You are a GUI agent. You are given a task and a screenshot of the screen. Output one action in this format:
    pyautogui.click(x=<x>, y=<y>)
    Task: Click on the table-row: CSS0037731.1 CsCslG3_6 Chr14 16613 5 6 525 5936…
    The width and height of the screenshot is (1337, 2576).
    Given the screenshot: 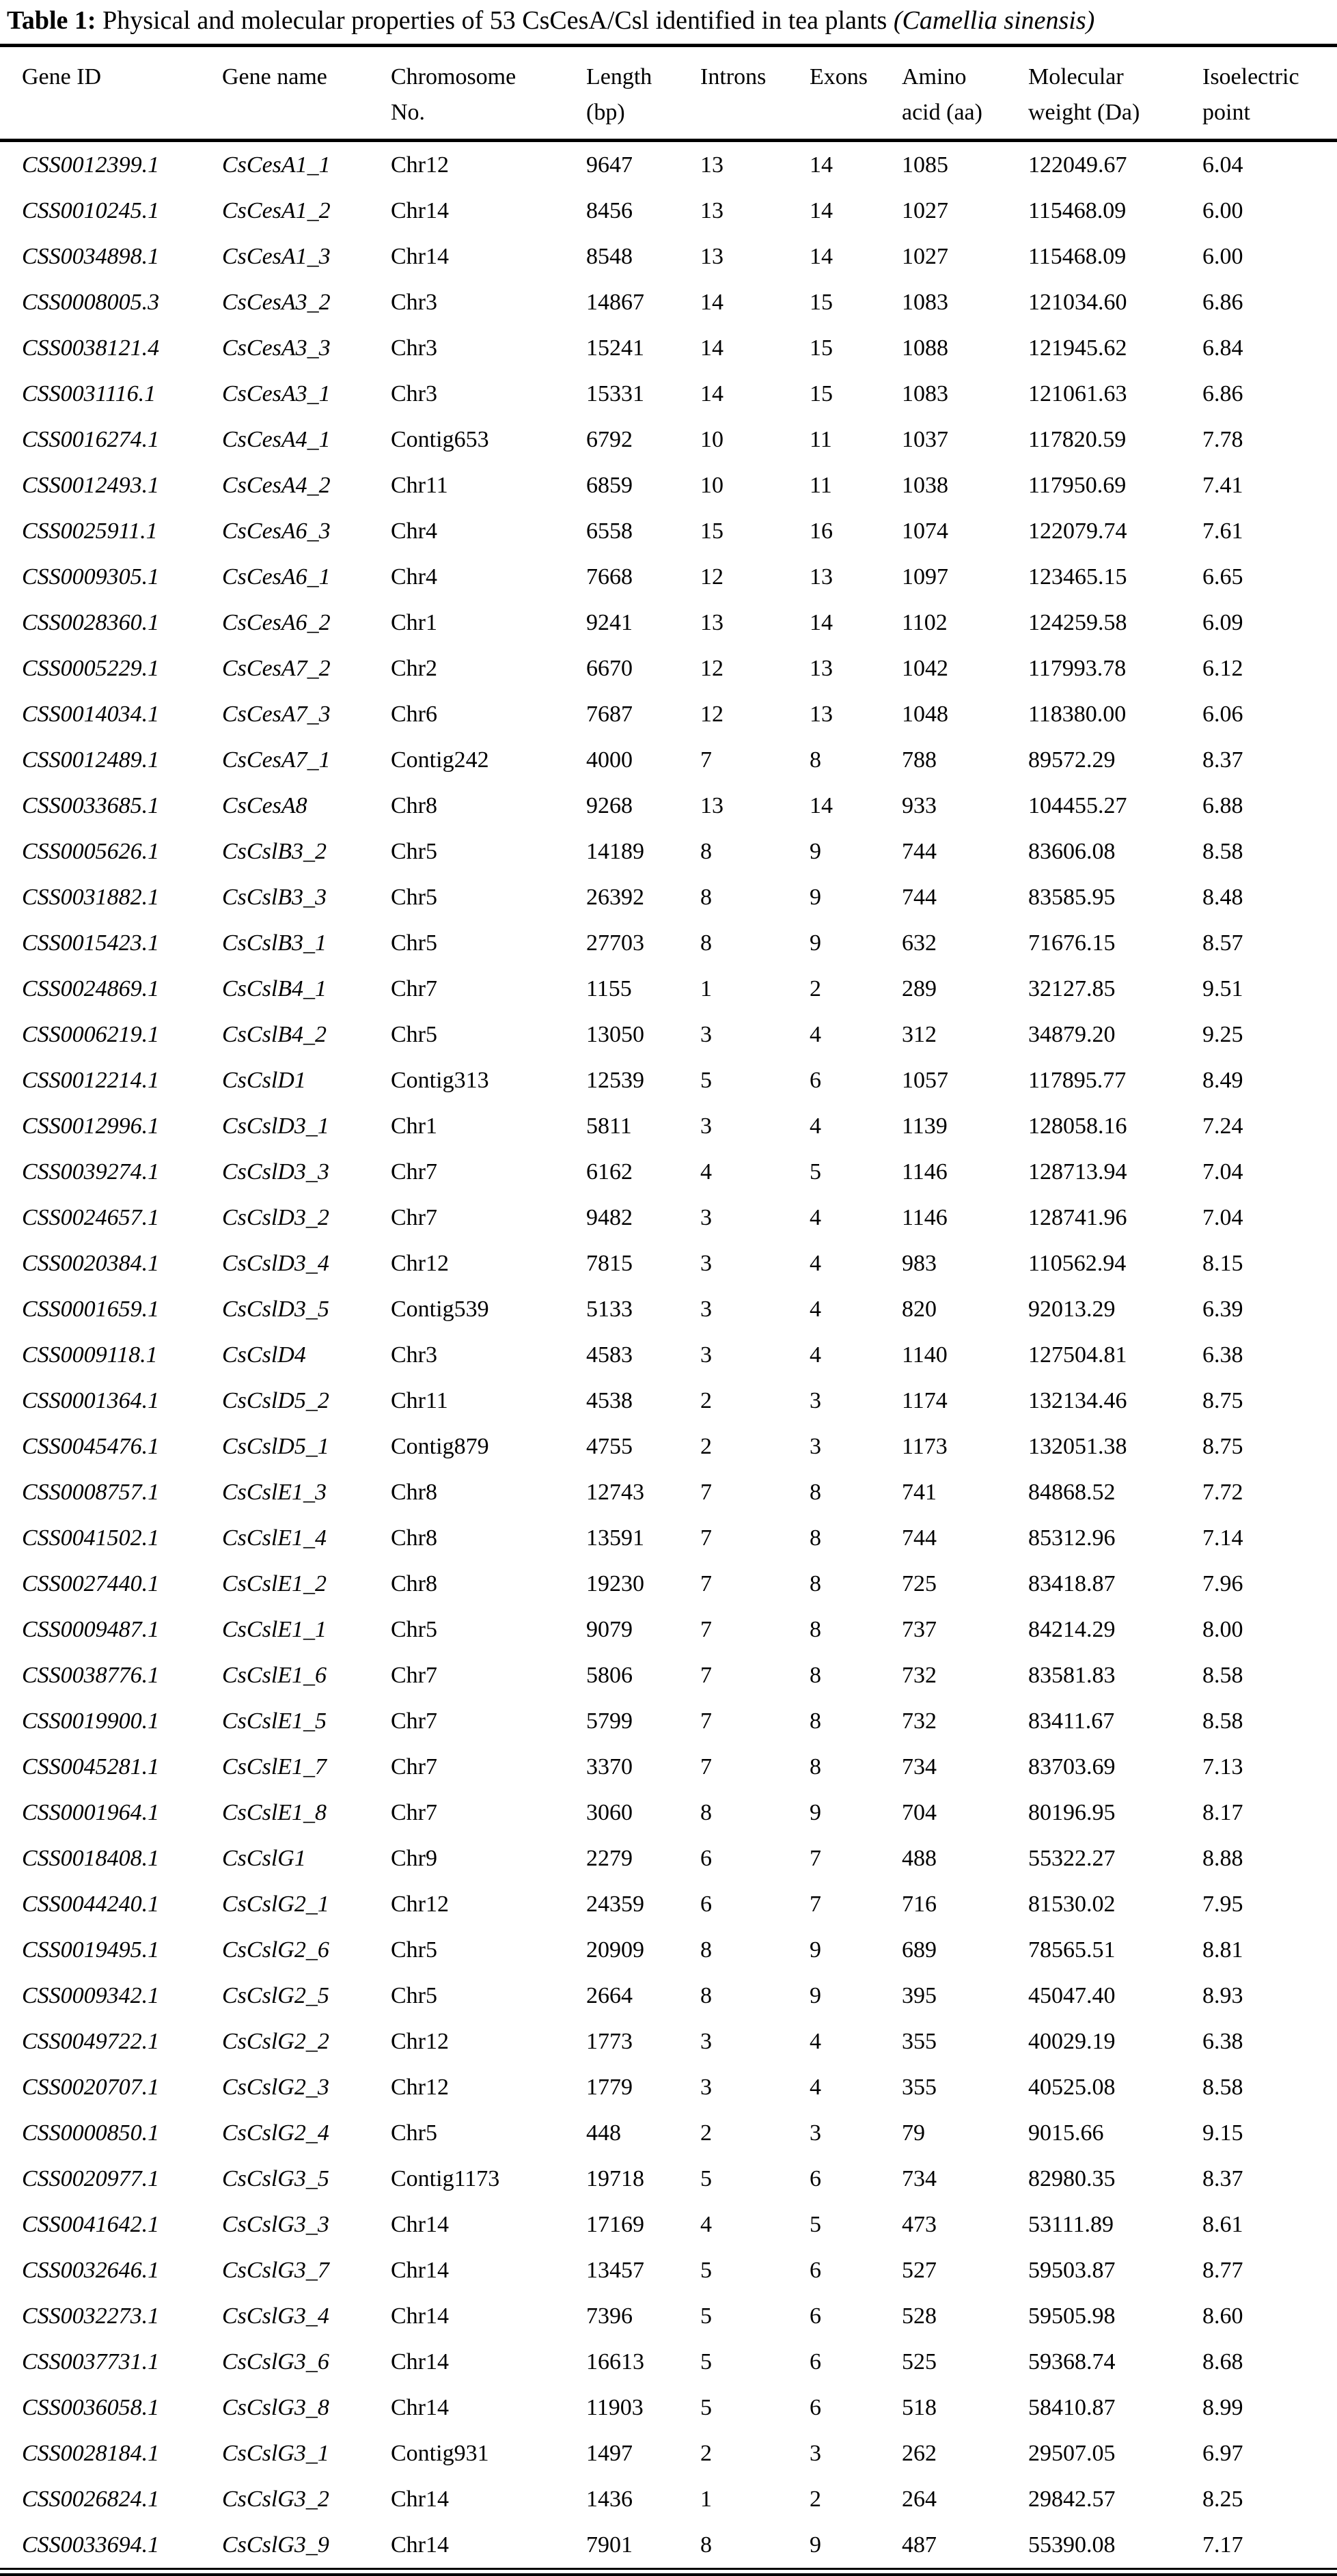 What is the action you would take?
    pyautogui.click(x=668, y=2362)
    